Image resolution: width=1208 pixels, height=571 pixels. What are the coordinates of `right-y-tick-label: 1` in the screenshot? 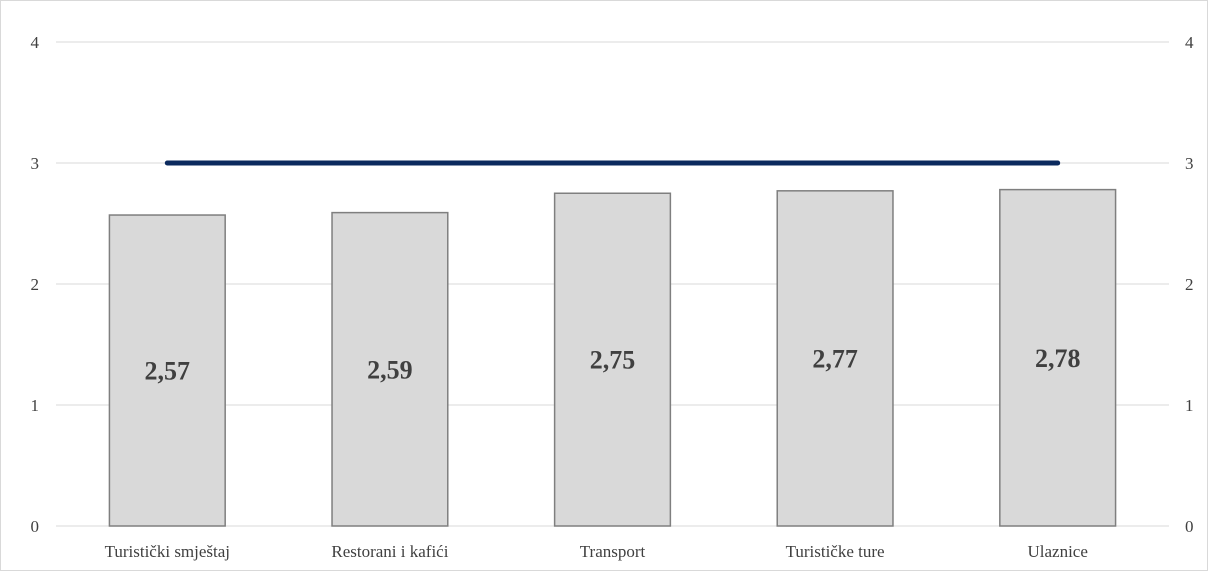 It's located at (1189, 405).